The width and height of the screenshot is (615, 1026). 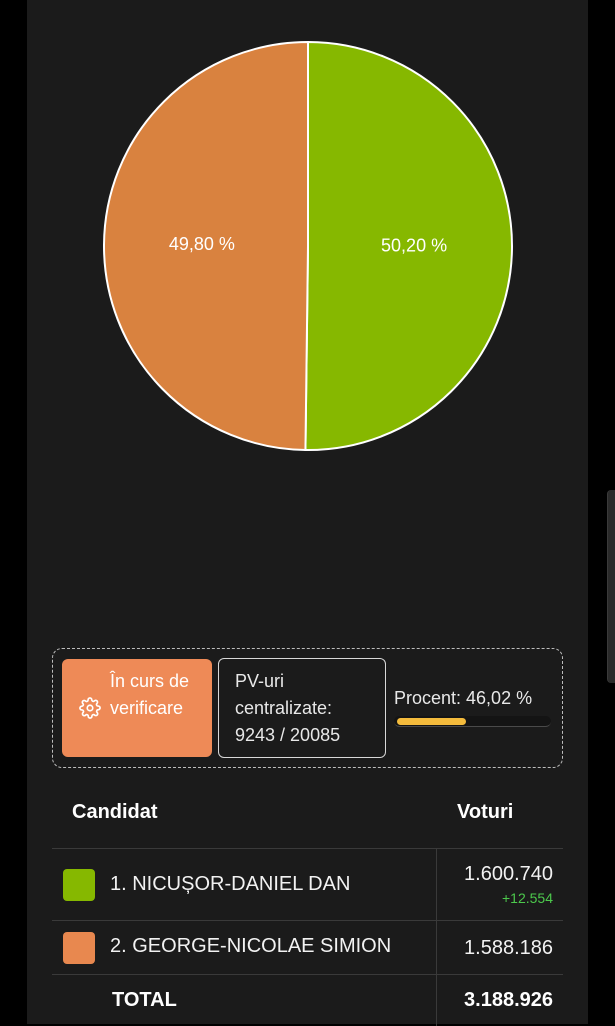 What do you see at coordinates (288, 708) in the screenshot?
I see `pv-centralized-label: PV-uri centralizate: 9243 / 20085` at bounding box center [288, 708].